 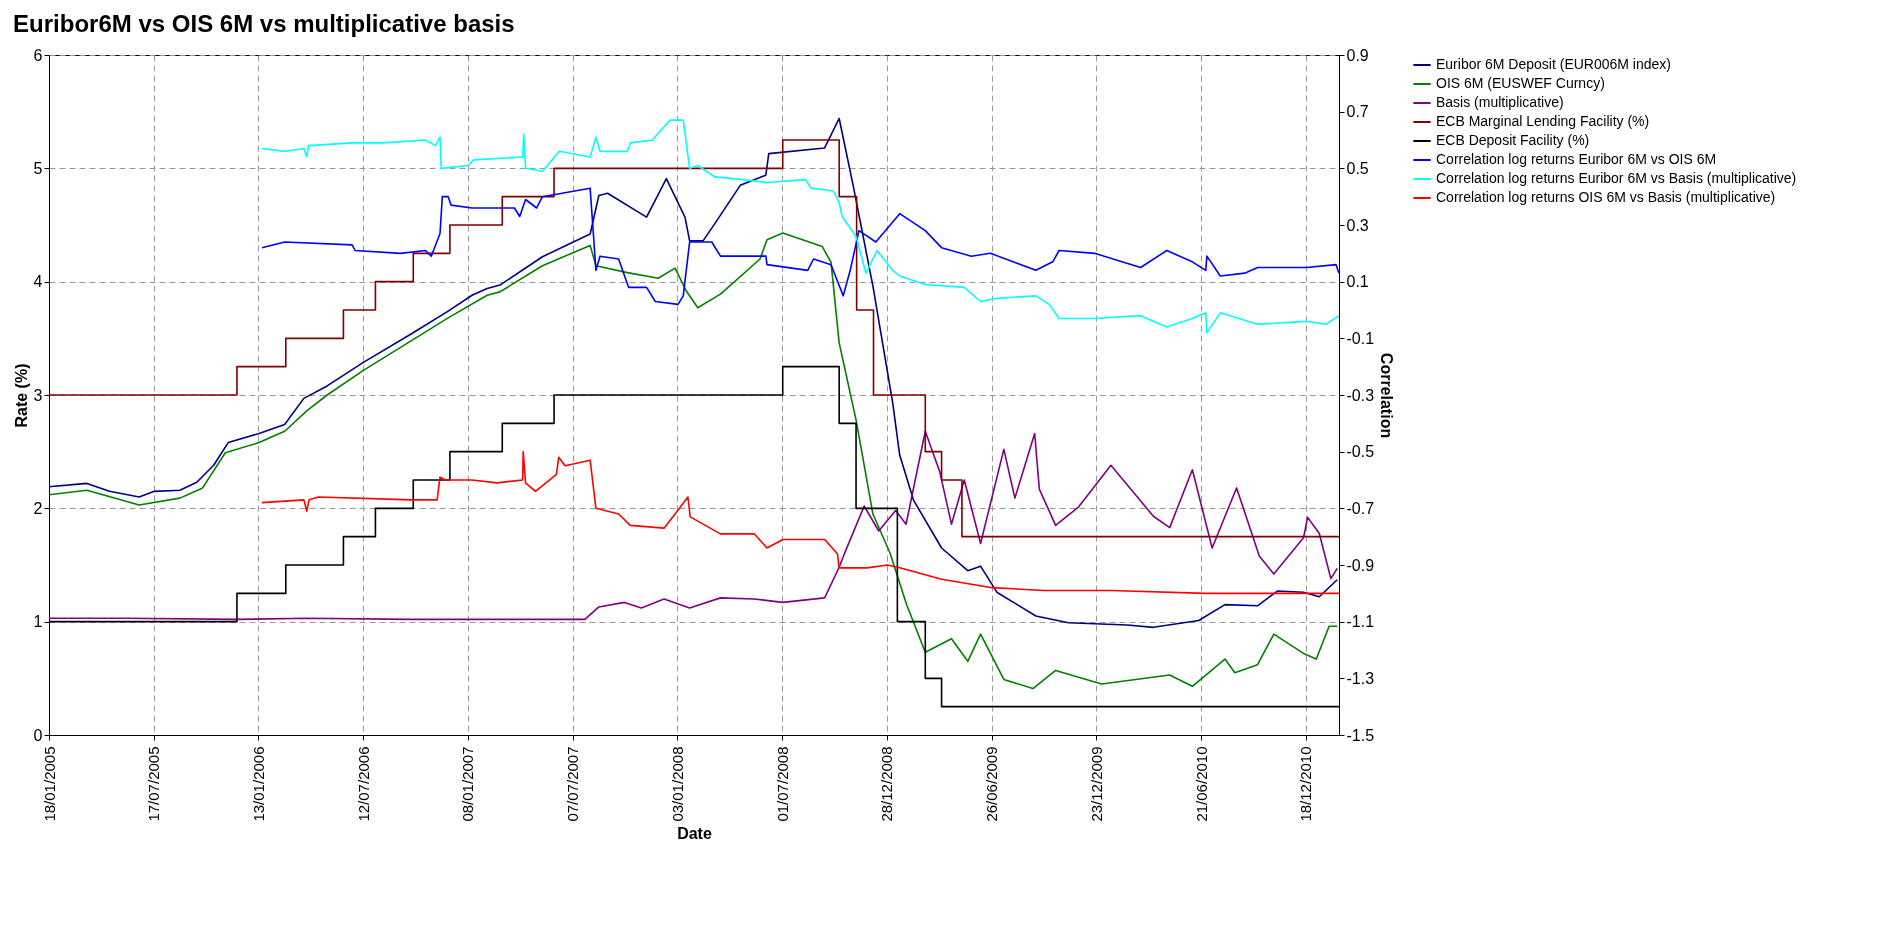 What do you see at coordinates (1616, 178) in the screenshot?
I see `legend-label: Correlation log returns Euribor 6M vs Basis (multiplicative)` at bounding box center [1616, 178].